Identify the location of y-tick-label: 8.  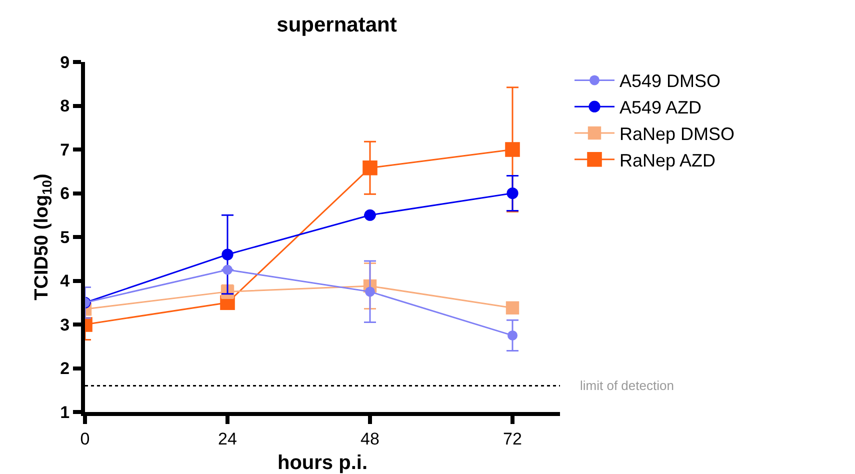
(65, 106).